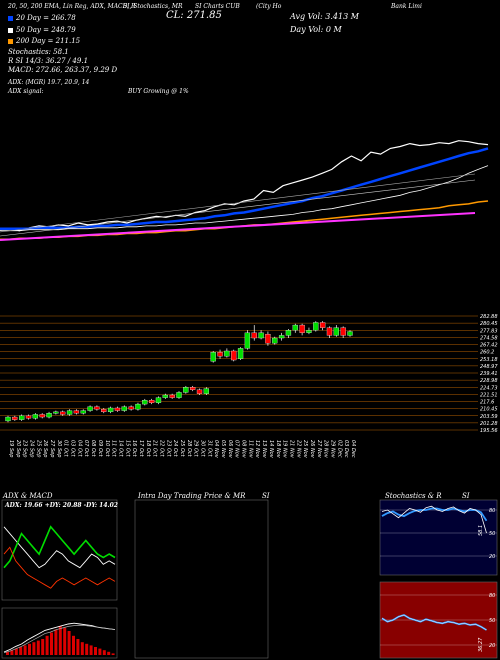  What do you see at coordinates (230, 449) in the screenshot?
I see `date-tick-label: 06 Nov` at bounding box center [230, 449].